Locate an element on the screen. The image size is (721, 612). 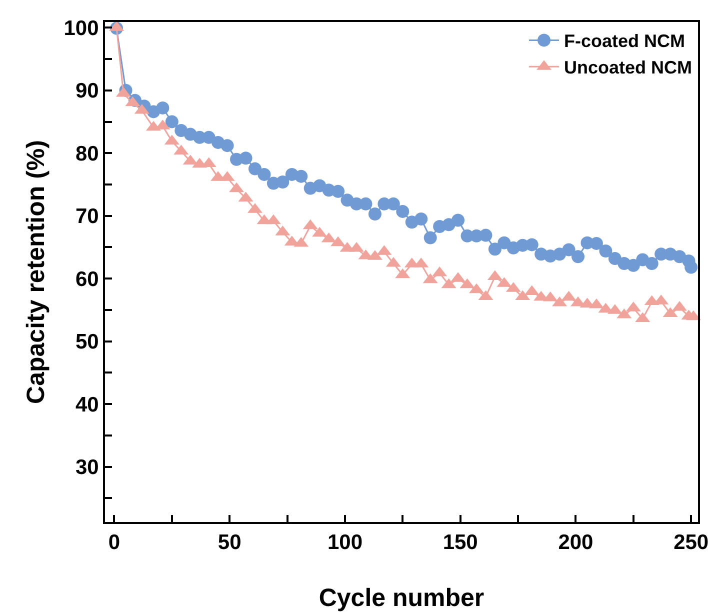
y-tick-label: 70 is located at coordinates (87, 216).